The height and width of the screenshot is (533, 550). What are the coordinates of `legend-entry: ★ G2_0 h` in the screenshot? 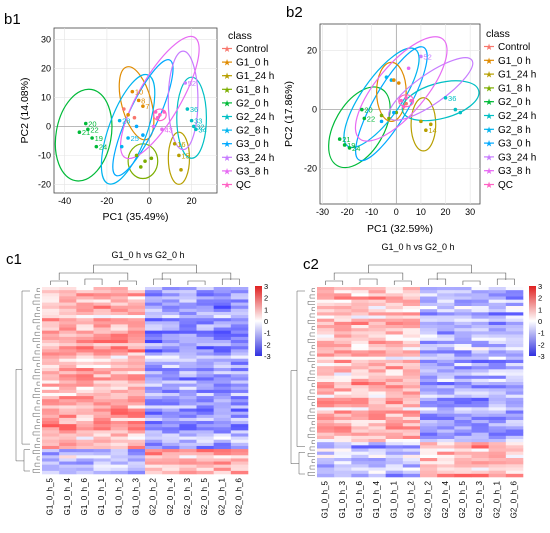 It's located at (245, 103).